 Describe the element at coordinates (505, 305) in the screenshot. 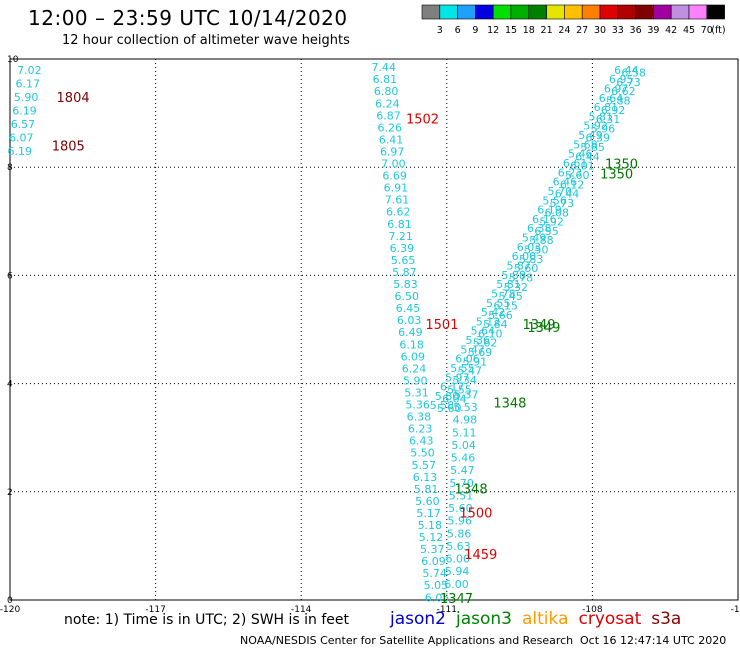

I see `wave-height-label: 6.15` at that location.